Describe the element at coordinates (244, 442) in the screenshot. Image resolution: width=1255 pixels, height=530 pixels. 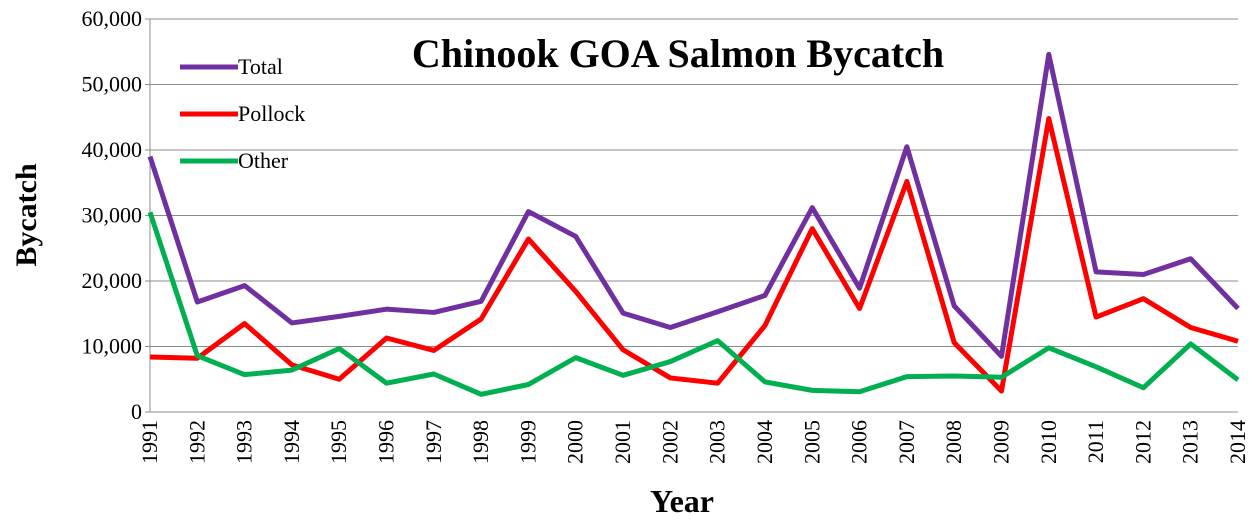
I see `x-tick-label: 1993` at that location.